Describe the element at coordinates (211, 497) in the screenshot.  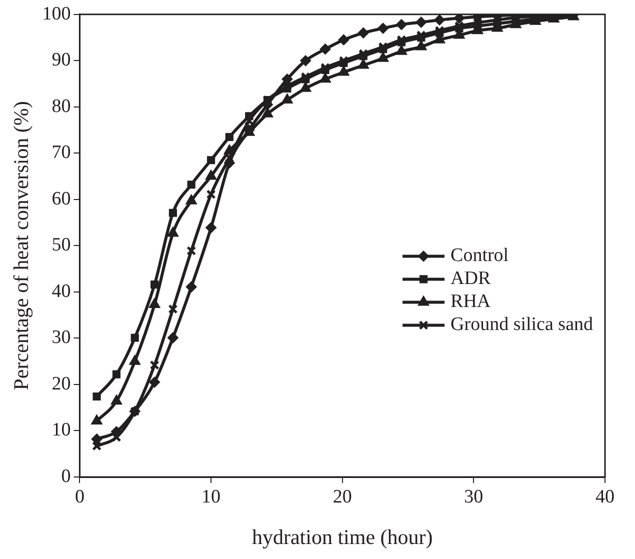
I see `x-tick-label: 10` at that location.